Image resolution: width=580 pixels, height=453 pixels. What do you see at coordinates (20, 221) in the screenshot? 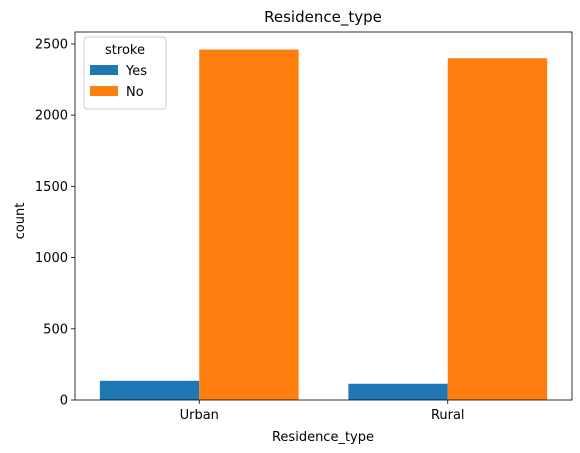
I see `y-axis-label: count` at bounding box center [20, 221].